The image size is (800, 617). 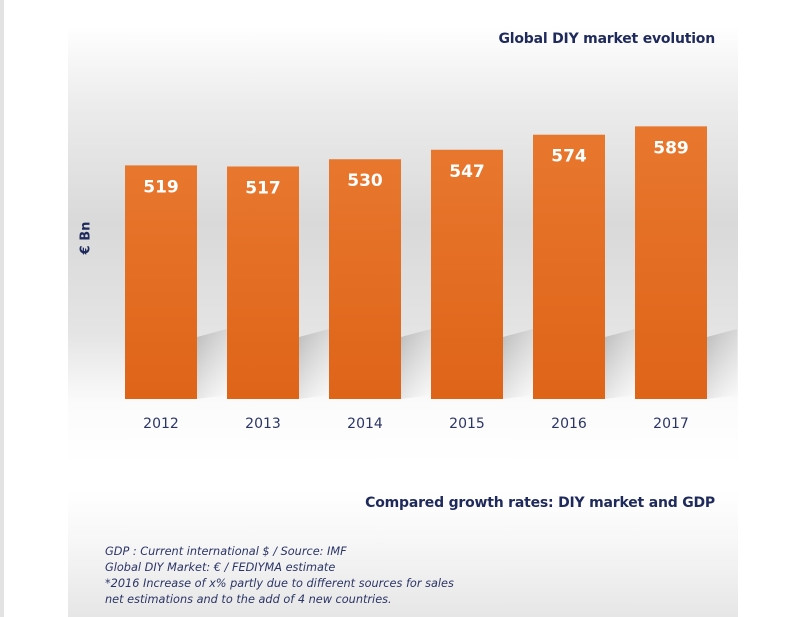 I want to click on x-tick-2015: 2015, so click(x=467, y=424).